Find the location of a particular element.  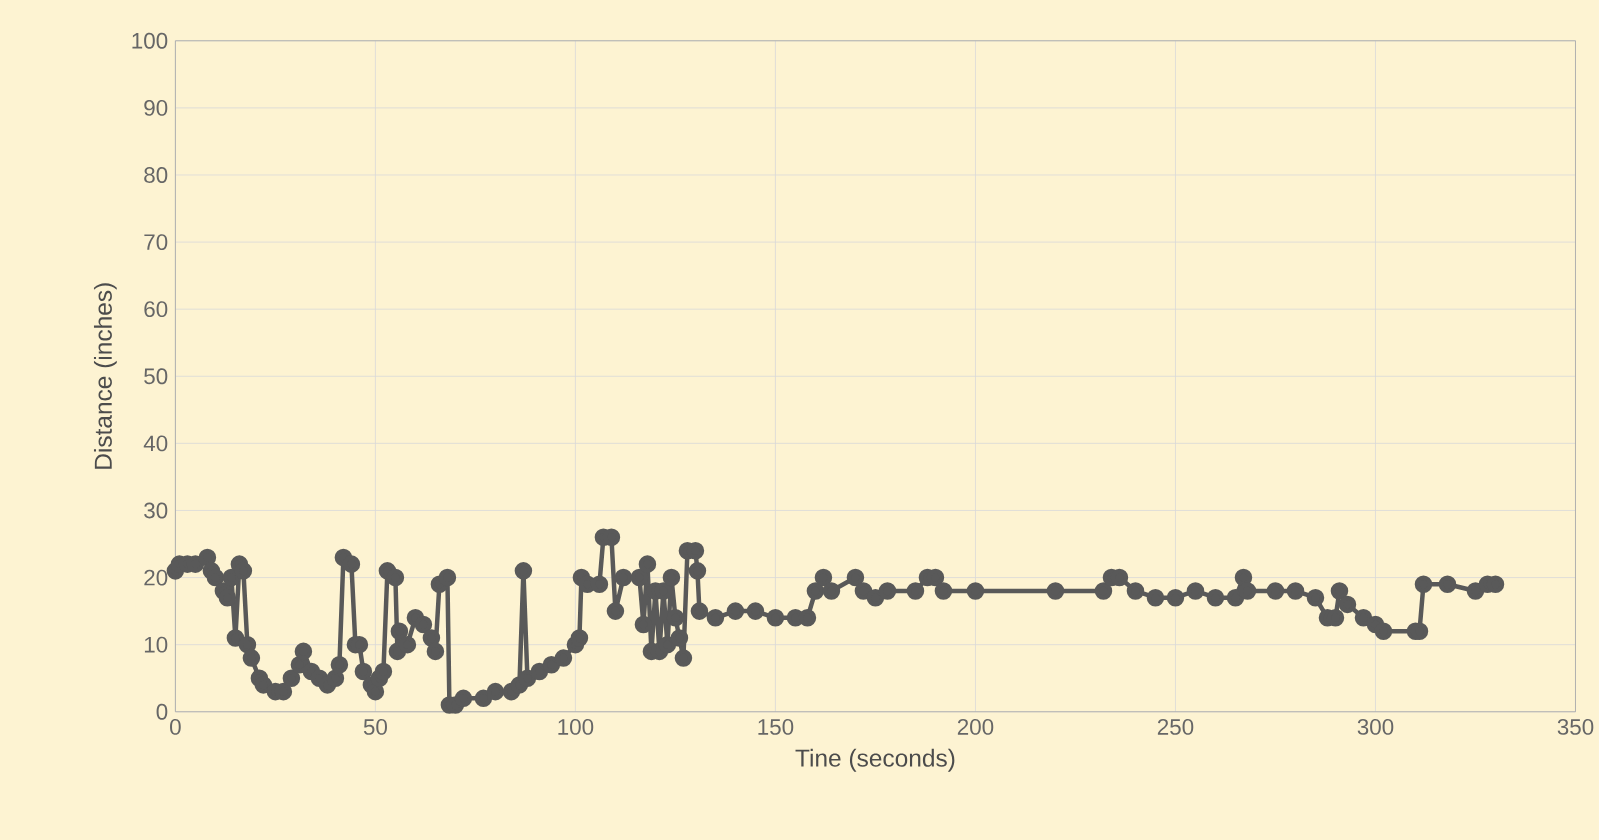

x-tick-label: 300 is located at coordinates (1375, 726).